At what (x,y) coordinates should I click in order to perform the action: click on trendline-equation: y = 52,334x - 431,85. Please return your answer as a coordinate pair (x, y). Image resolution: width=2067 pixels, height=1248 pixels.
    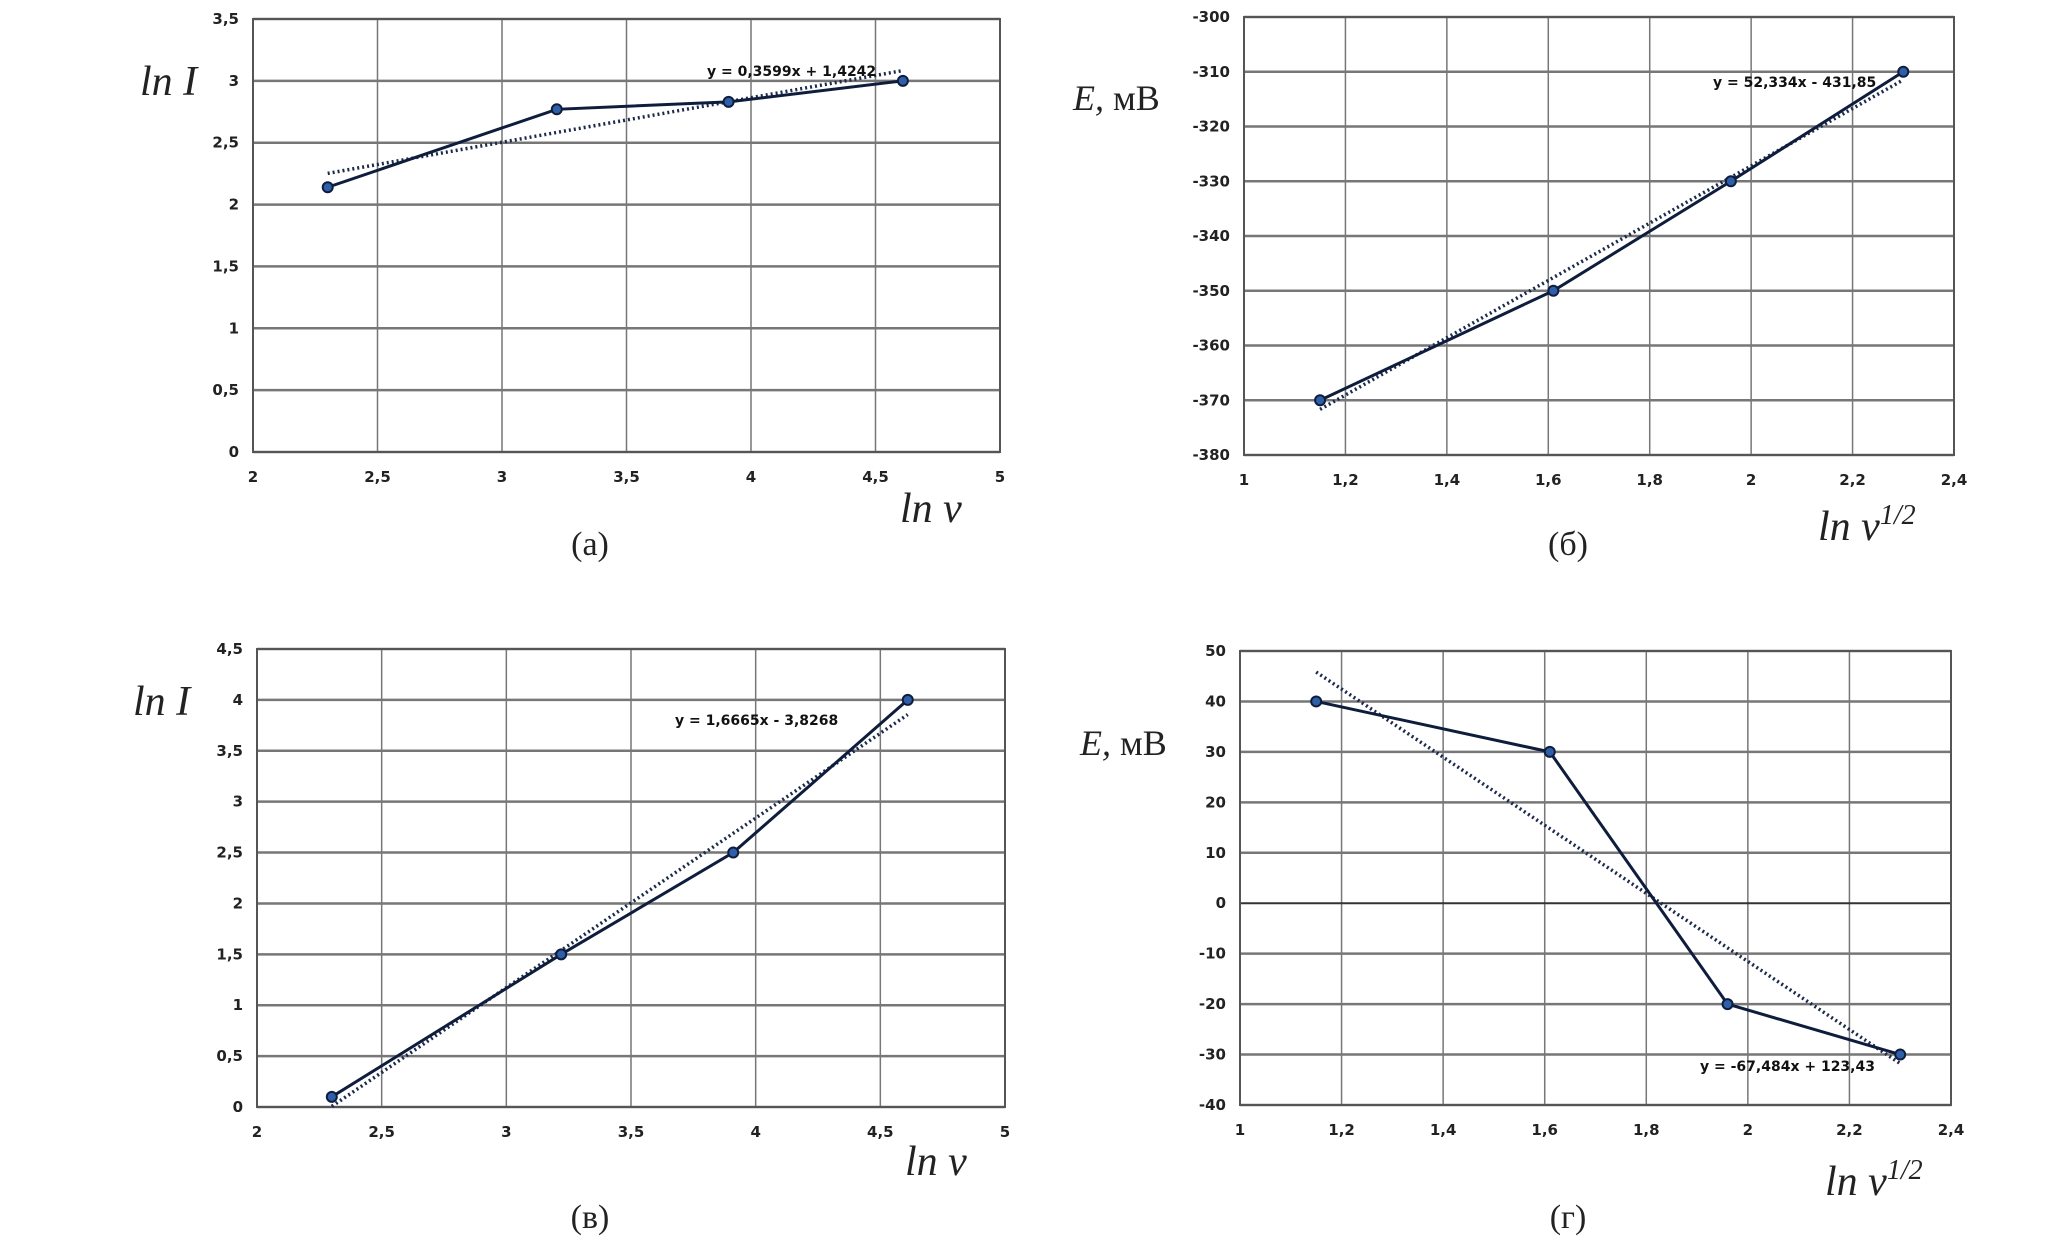
    Looking at the image, I should click on (1794, 83).